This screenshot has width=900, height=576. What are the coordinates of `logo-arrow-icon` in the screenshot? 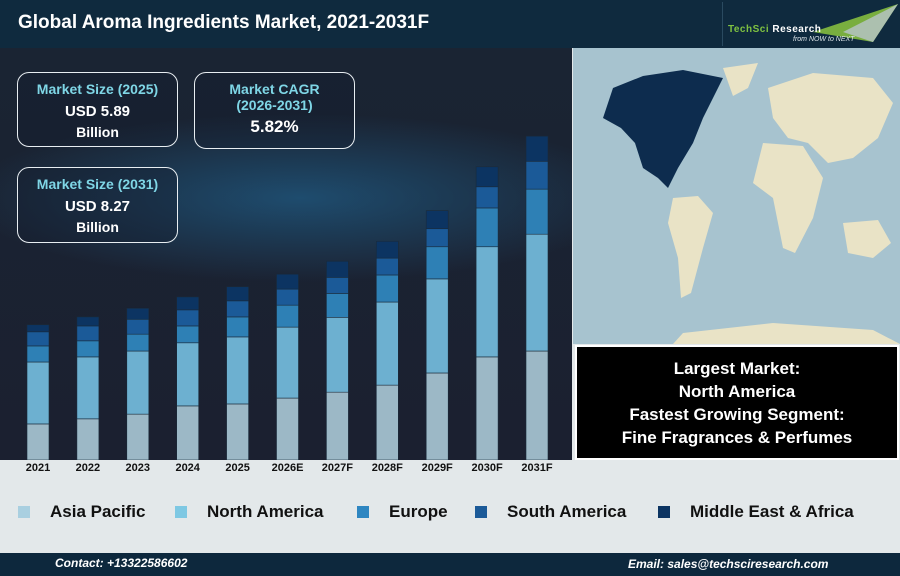 It's located at (855, 23).